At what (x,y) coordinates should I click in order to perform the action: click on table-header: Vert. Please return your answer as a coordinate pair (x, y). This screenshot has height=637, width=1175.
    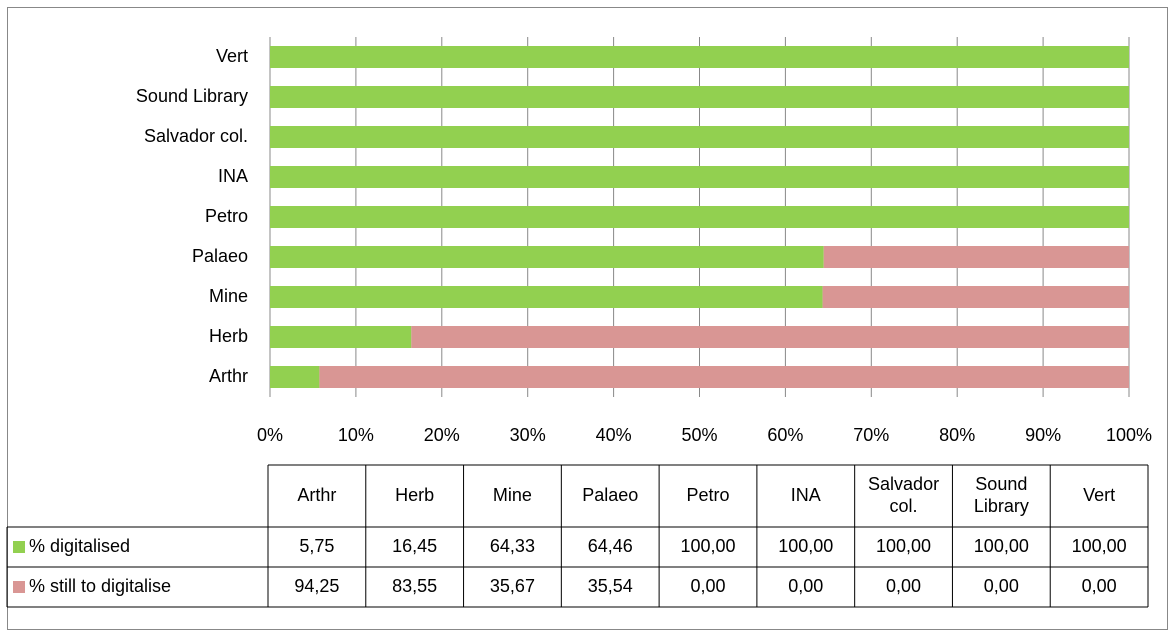
    Looking at the image, I should click on (1099, 495).